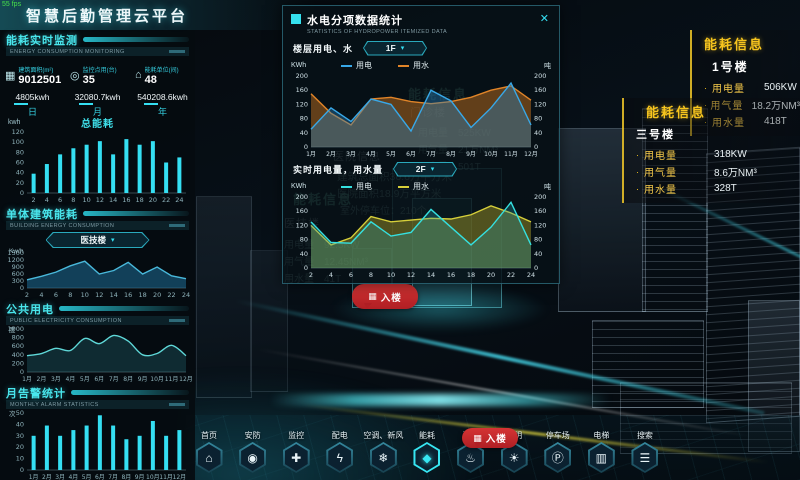 The width and height of the screenshot is (800, 480). I want to click on svg-text: 8月, so click(451, 154).